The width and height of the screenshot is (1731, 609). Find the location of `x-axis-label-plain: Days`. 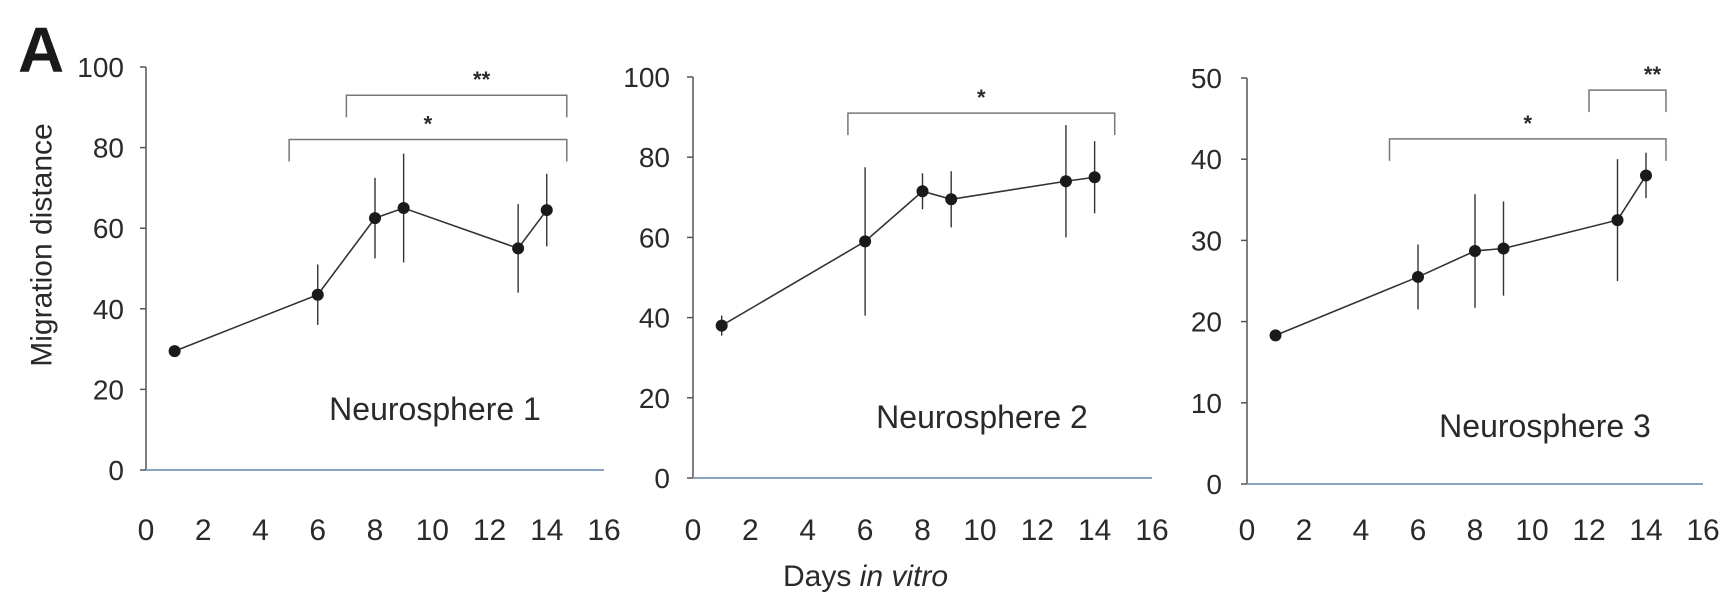

x-axis-label-plain: Days is located at coordinates (821, 576).